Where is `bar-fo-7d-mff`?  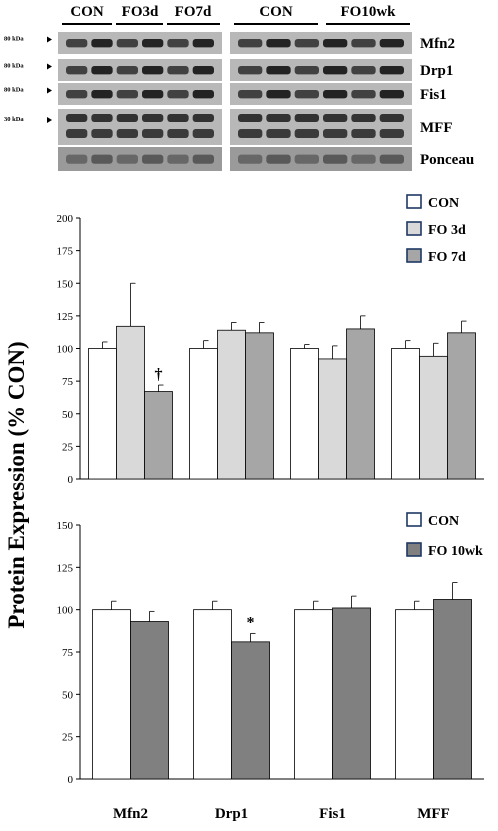
bar-fo-7d-mff is located at coordinates (461, 406).